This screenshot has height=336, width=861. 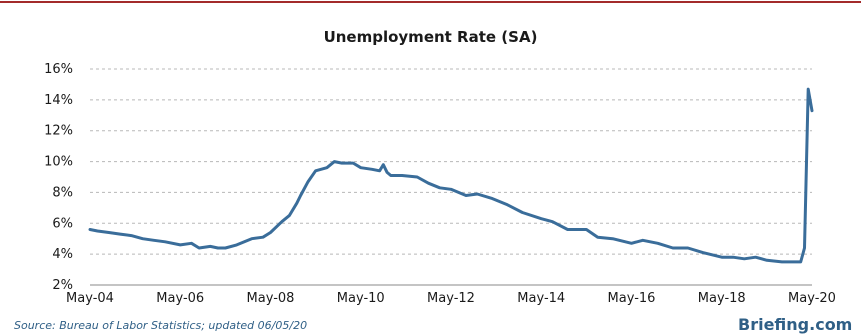 What do you see at coordinates (795, 324) in the screenshot?
I see `brand-logo: Briefing.com` at bounding box center [795, 324].